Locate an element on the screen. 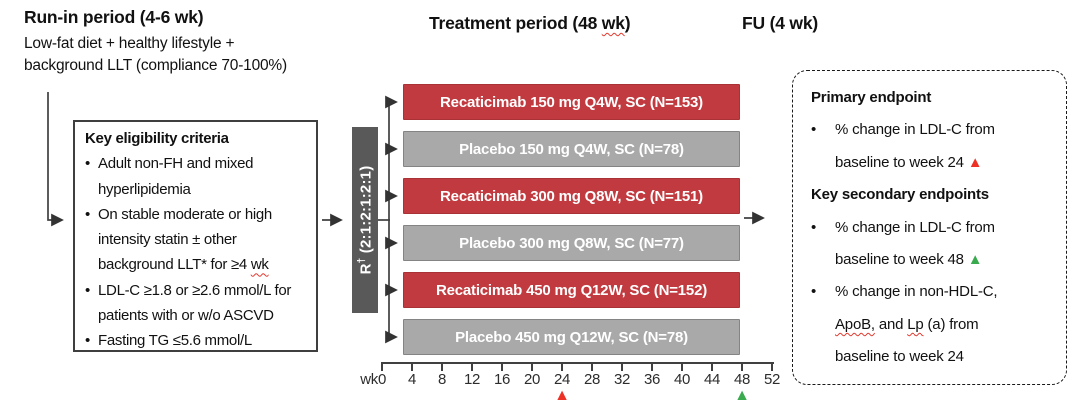  axis-tick-label: 12 is located at coordinates (472, 379).